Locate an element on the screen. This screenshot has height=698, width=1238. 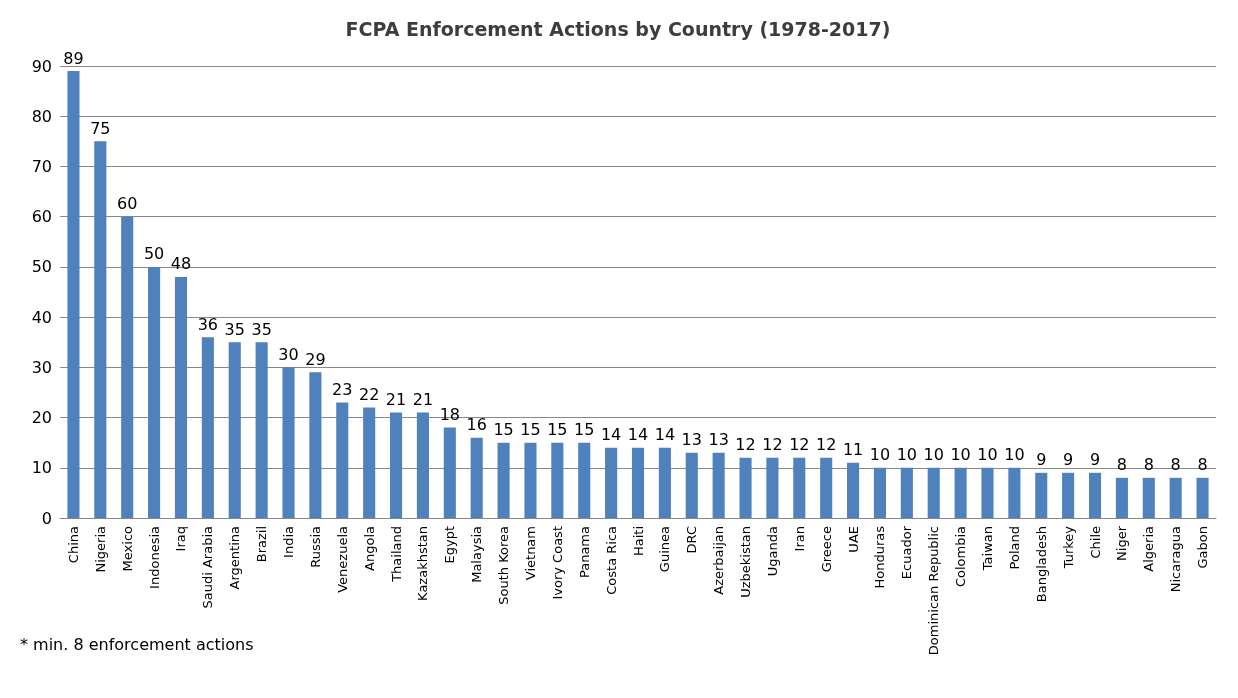
x-tick-label: Ecuador is located at coordinates (907, 552).